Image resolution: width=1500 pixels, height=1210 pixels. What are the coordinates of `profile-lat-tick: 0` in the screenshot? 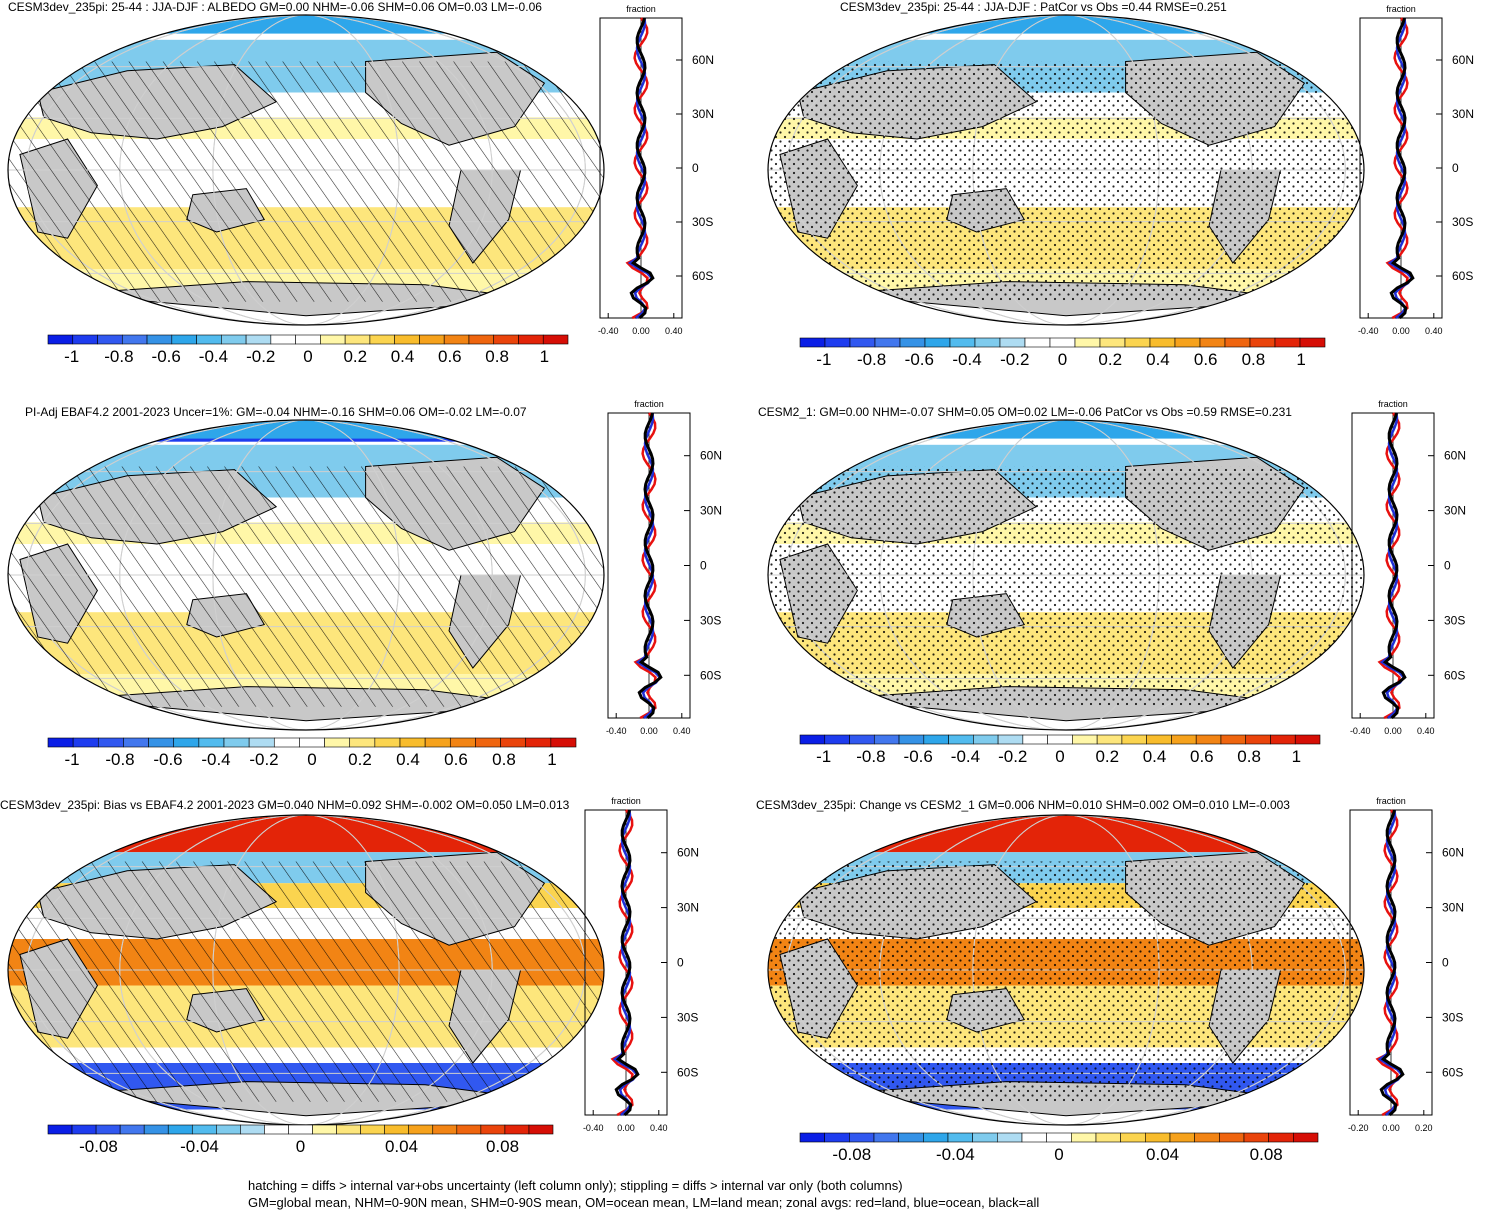 It's located at (1445, 963).